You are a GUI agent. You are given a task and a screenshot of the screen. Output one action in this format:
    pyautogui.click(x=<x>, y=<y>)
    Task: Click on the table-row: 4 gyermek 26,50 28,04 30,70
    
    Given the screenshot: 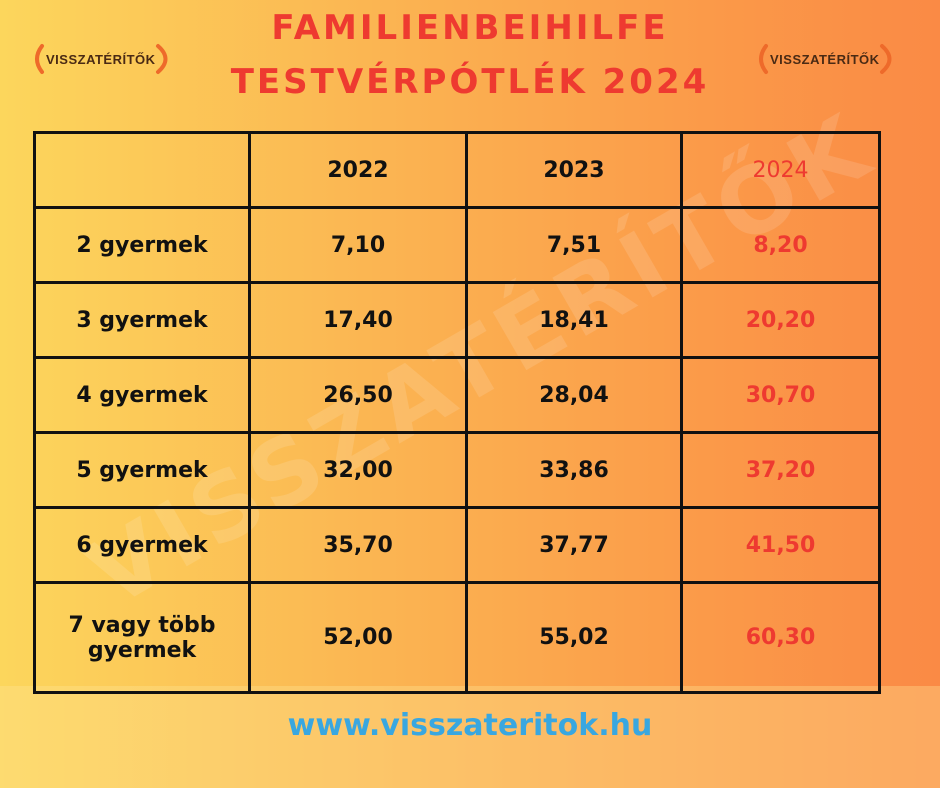 What is the action you would take?
    pyautogui.click(x=457, y=395)
    